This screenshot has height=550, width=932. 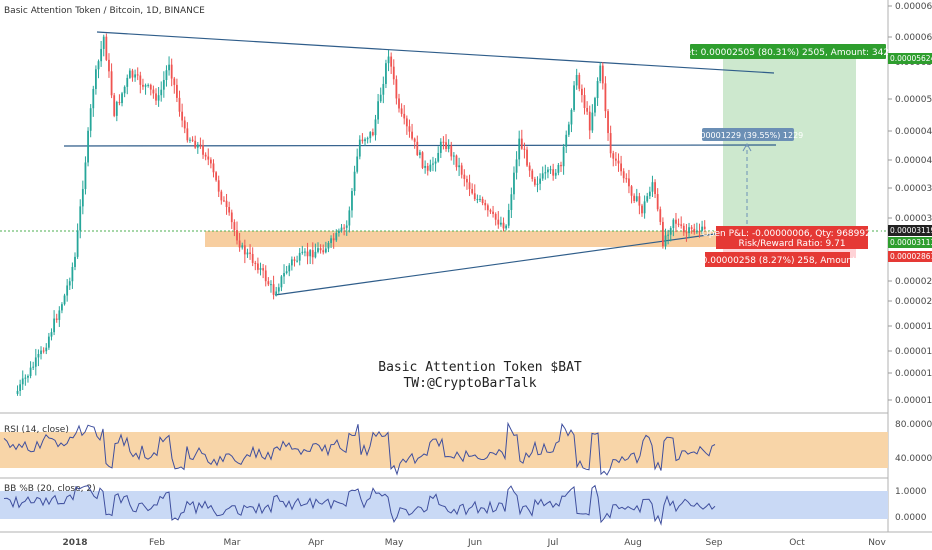 I want to click on watermark-line-1: Basic Attention Token $BAT, so click(x=480, y=367).